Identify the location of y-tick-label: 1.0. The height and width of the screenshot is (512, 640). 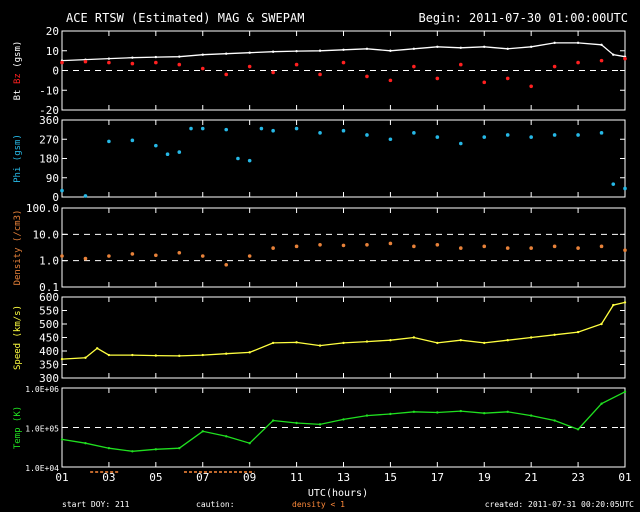
(49, 261).